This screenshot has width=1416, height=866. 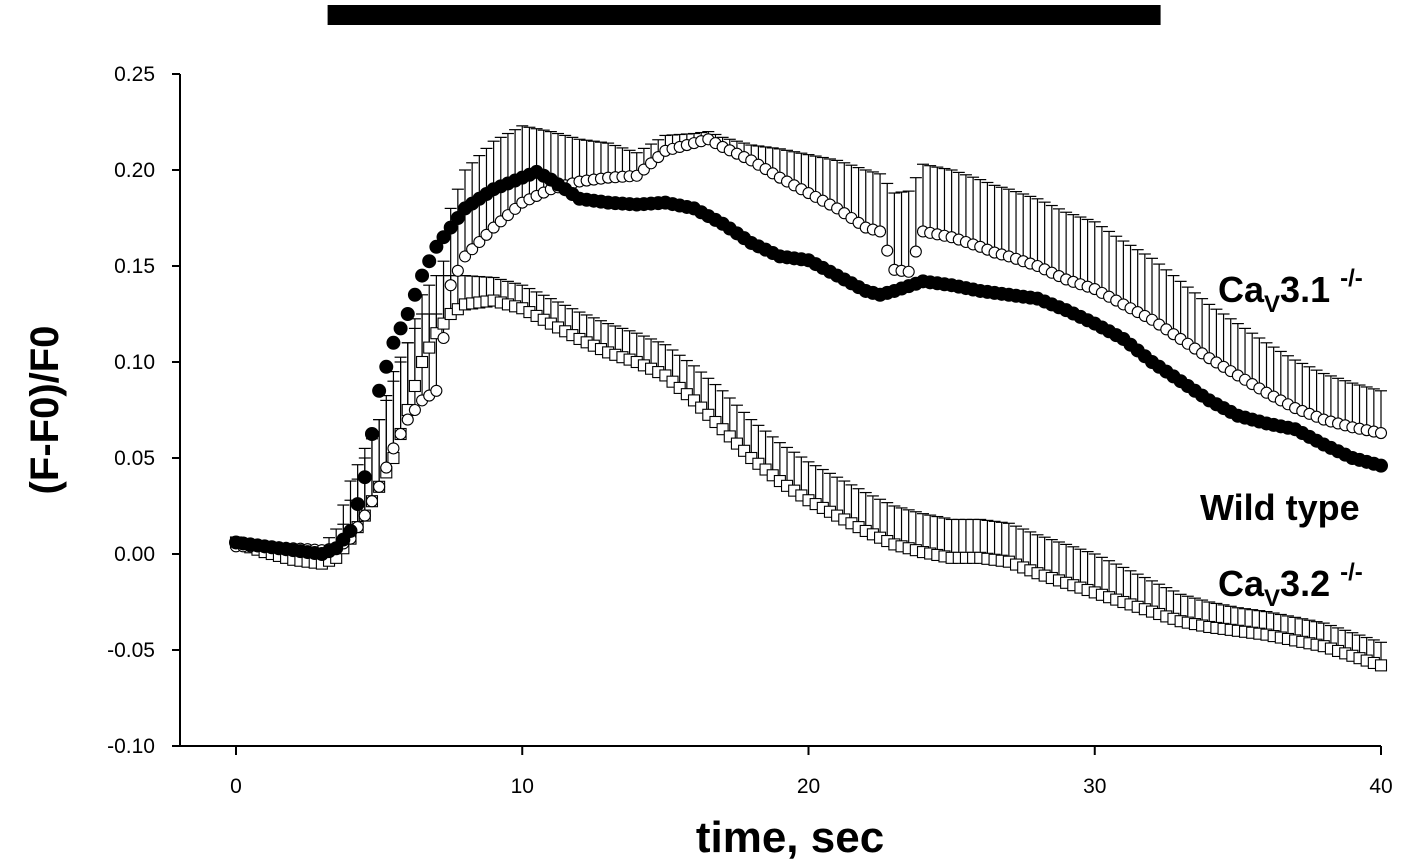 What do you see at coordinates (1351, 572) in the screenshot?
I see `cav32-sup: -/-` at bounding box center [1351, 572].